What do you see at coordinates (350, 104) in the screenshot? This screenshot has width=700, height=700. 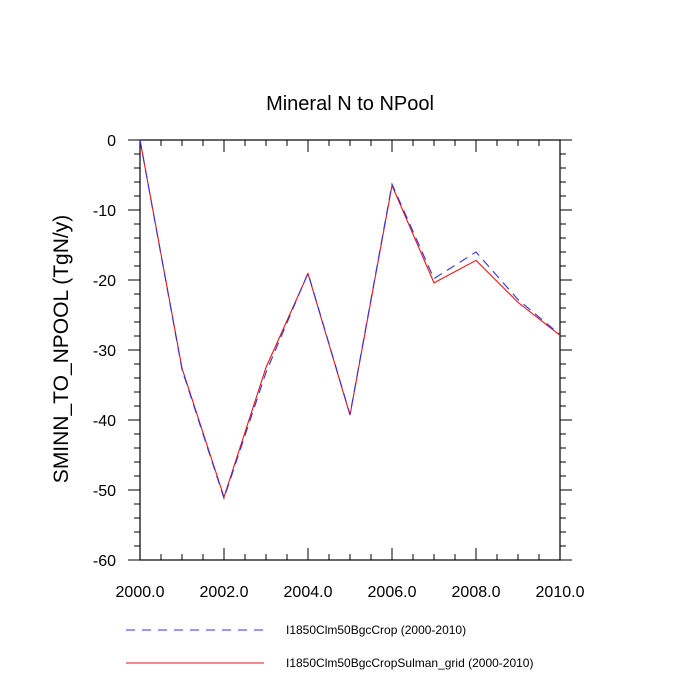 I see `chart-title: Mineral N to NPool` at bounding box center [350, 104].